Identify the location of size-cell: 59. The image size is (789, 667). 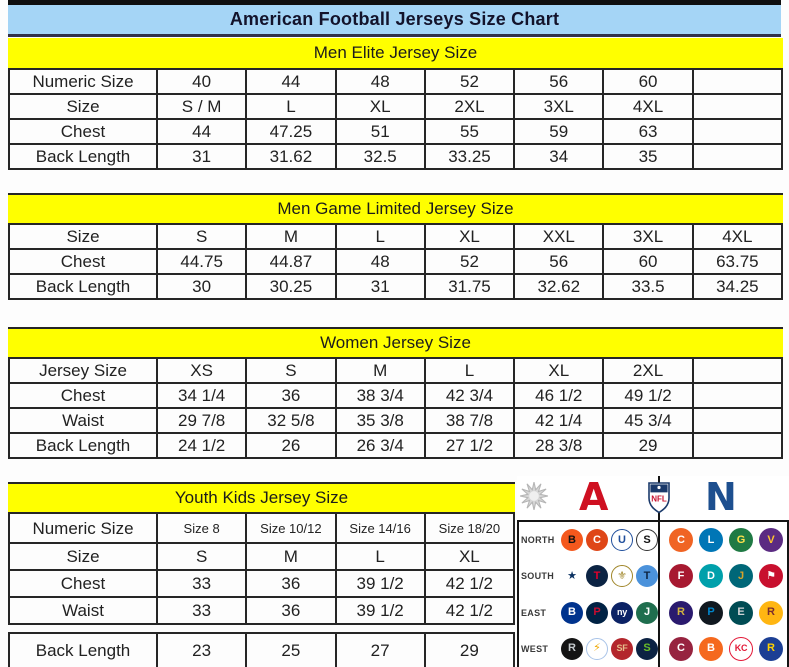
(559, 131).